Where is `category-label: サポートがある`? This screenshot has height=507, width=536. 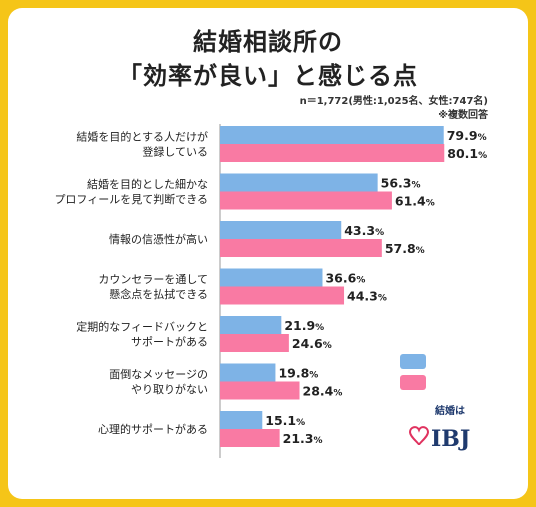 category-label: サポートがある is located at coordinates (169, 342).